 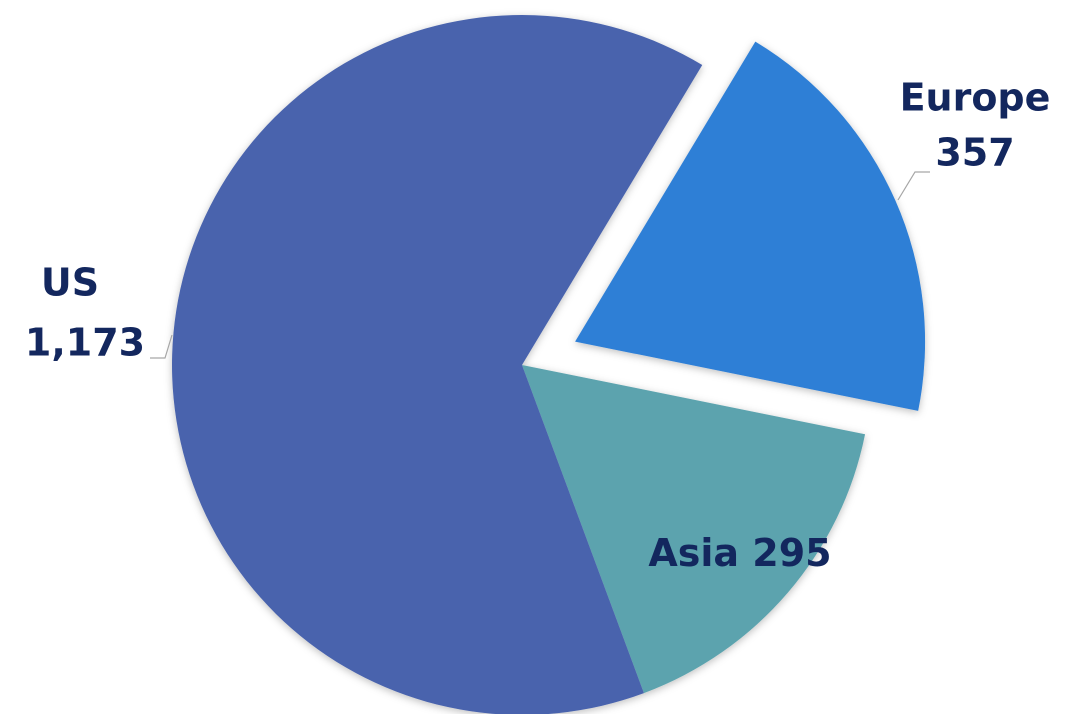 What do you see at coordinates (974, 153) in the screenshot?
I see `slice-value: 357` at bounding box center [974, 153].